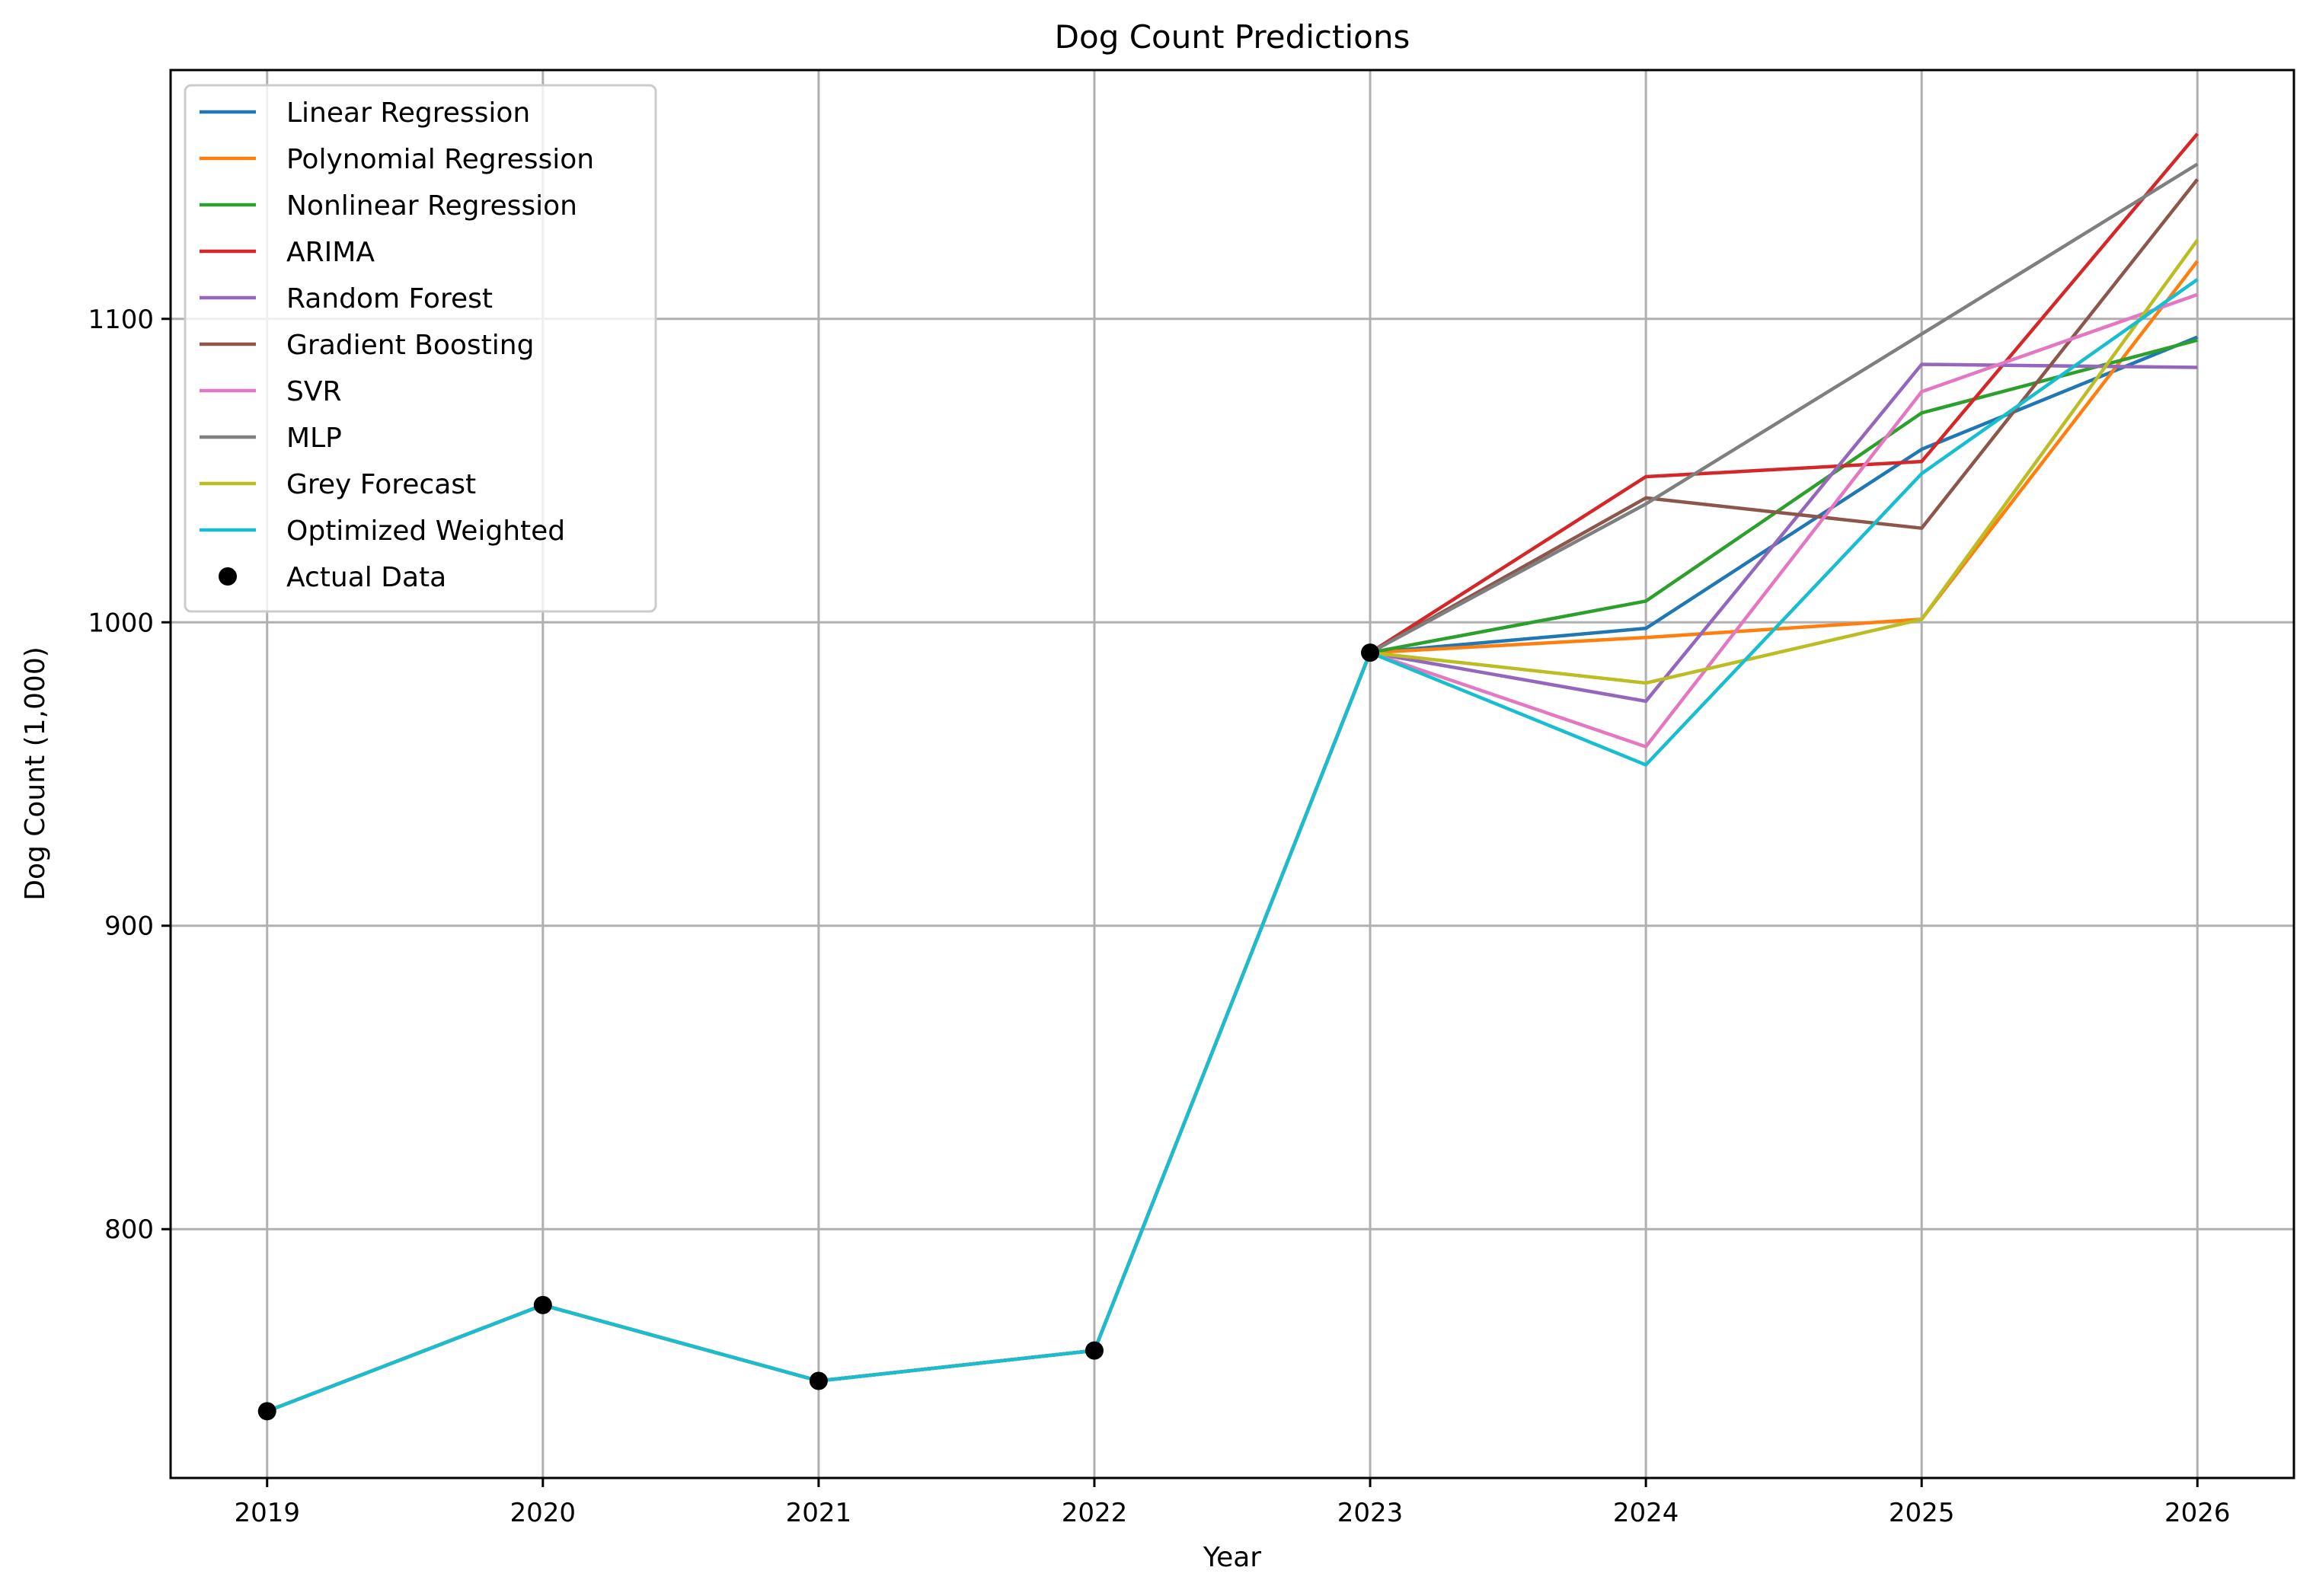  I want to click on x-axis-label: Year, so click(1232, 1557).